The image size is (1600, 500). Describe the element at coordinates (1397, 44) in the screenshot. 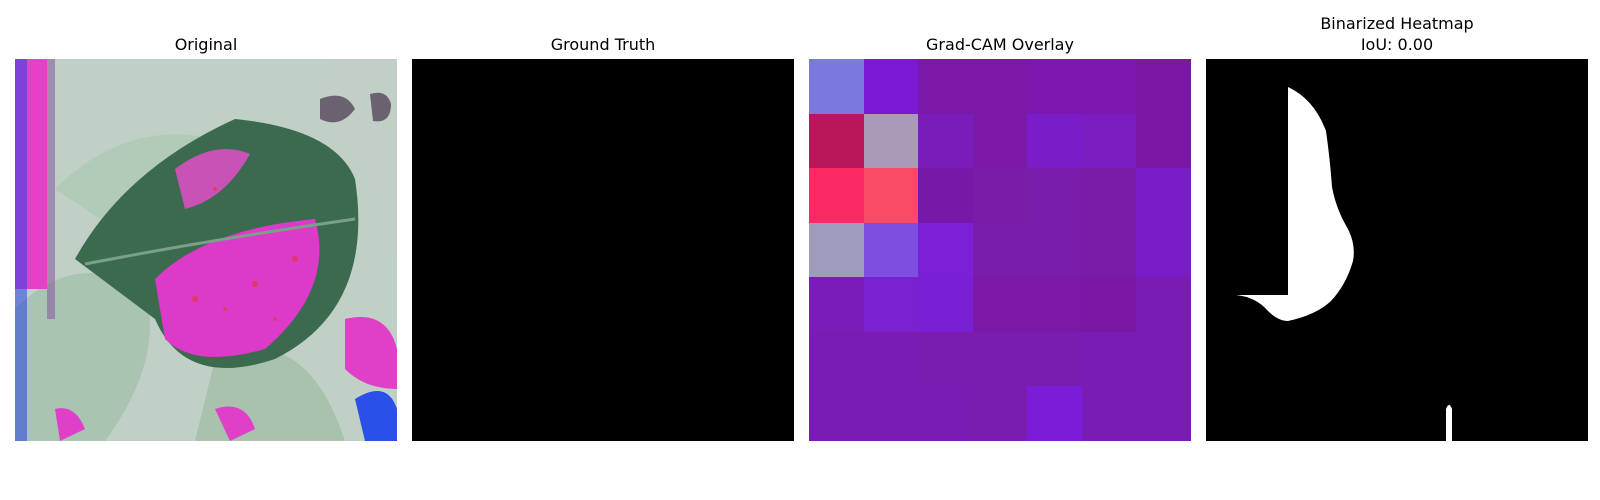

I see `iou-value: IoU: 0.00` at that location.